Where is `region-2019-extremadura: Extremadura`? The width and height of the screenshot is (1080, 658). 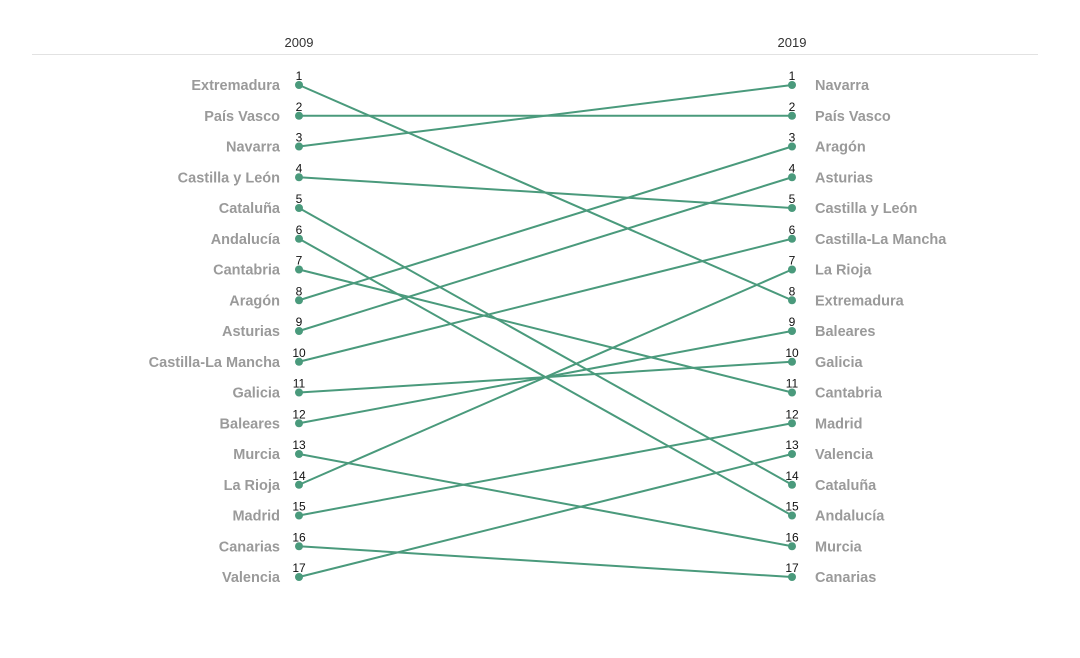 region-2019-extremadura: Extremadura is located at coordinates (860, 301).